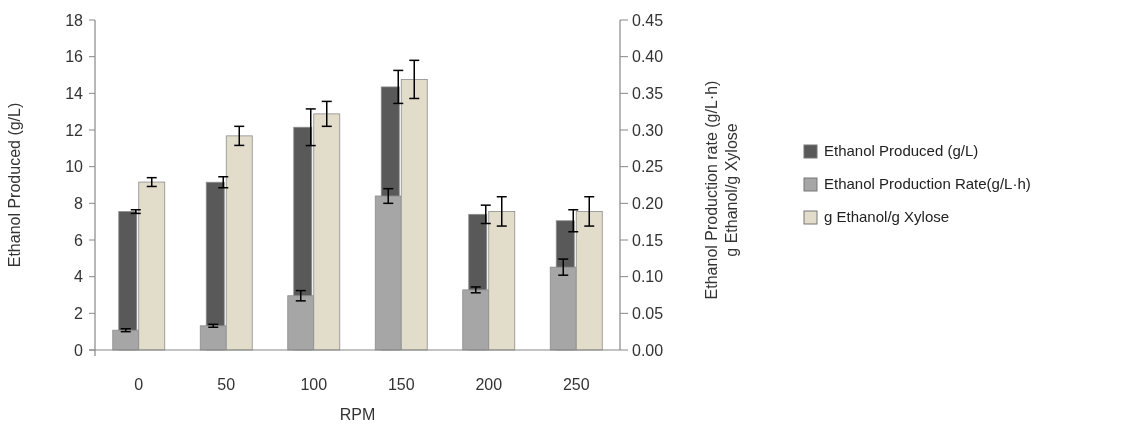 The image size is (1126, 434). I want to click on y2-tick-label: 0.10, so click(648, 277).